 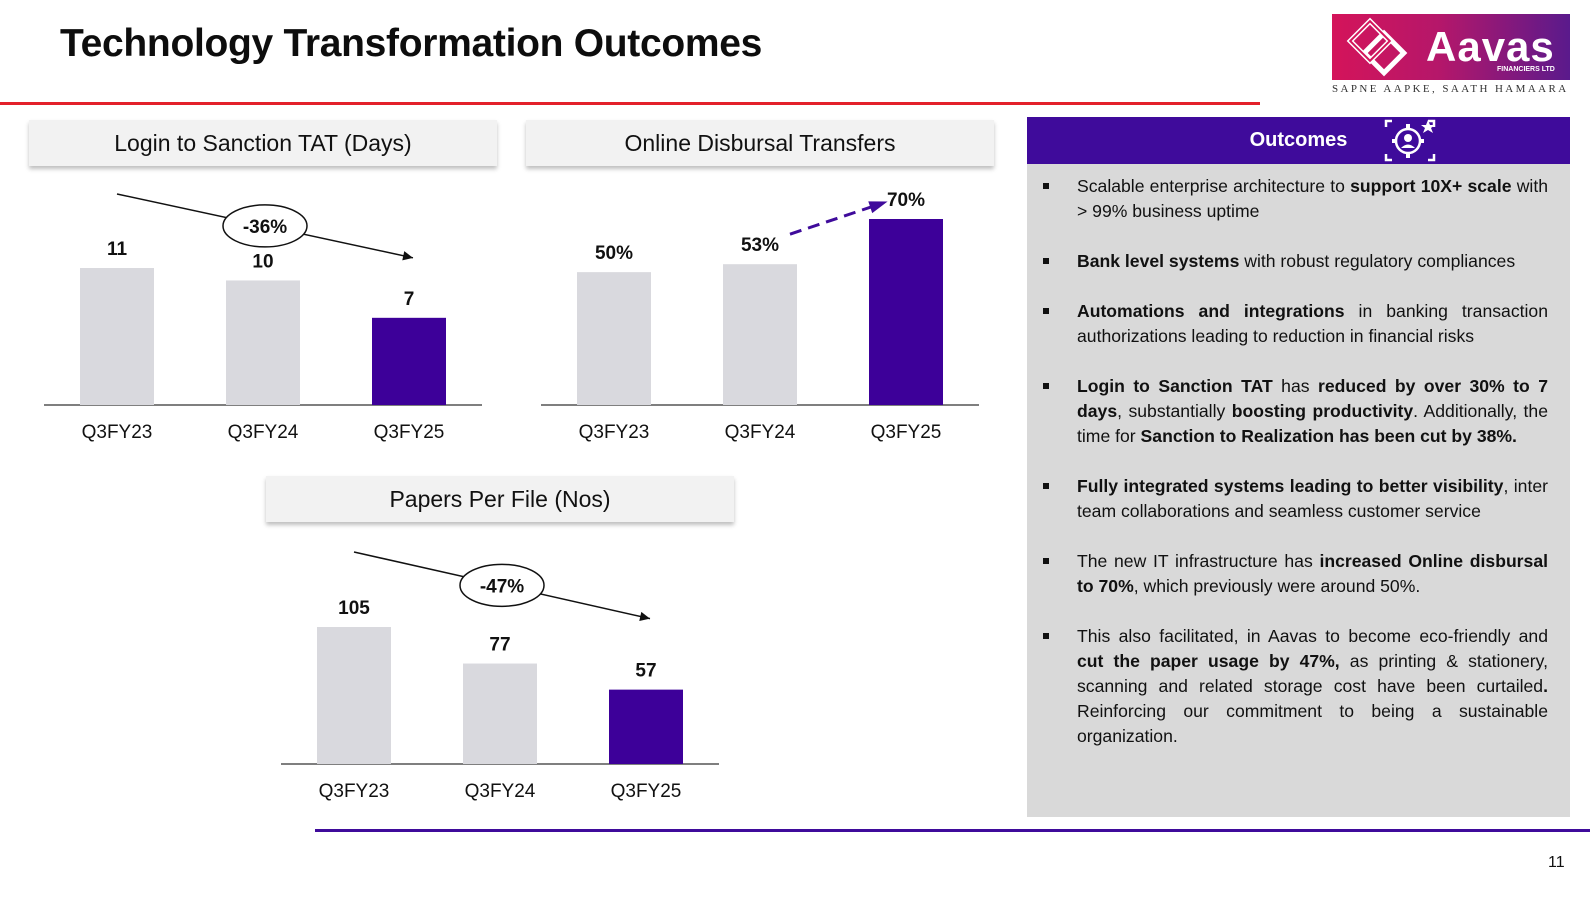 I want to click on bullet-text: The new IT infrastructure has, so click(x=1198, y=561).